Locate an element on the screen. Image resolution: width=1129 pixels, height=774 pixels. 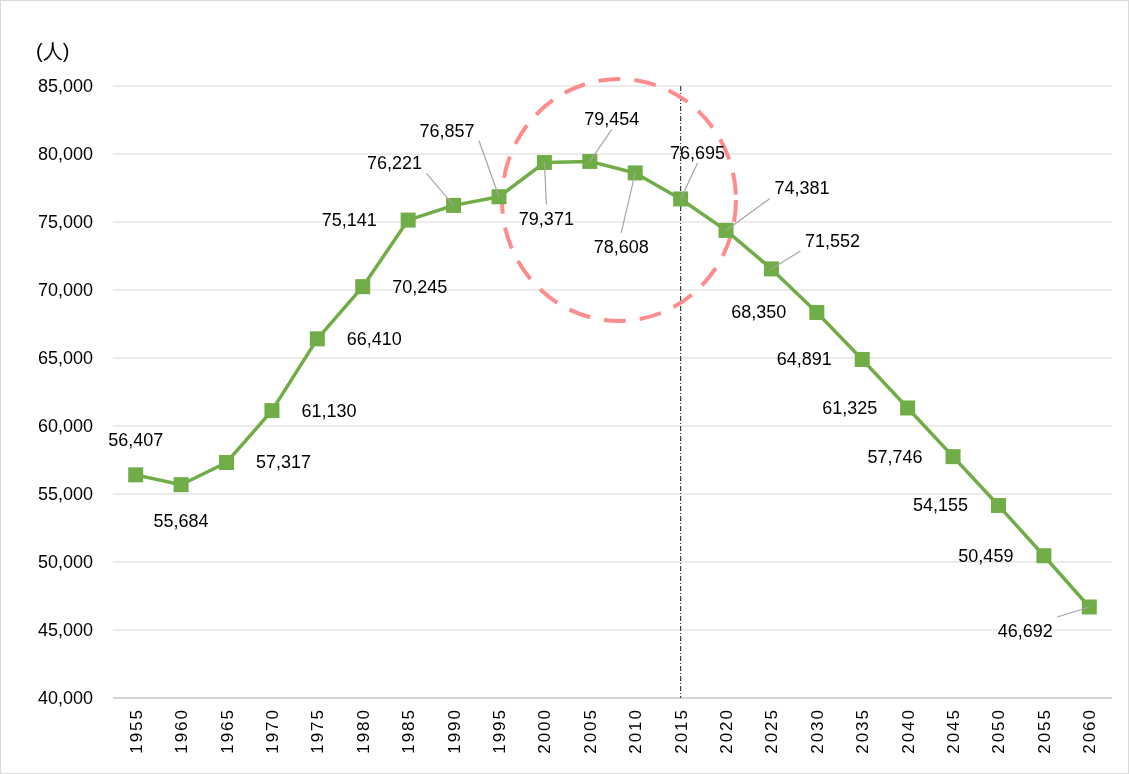
x-tick-label: 2025 is located at coordinates (772, 731).